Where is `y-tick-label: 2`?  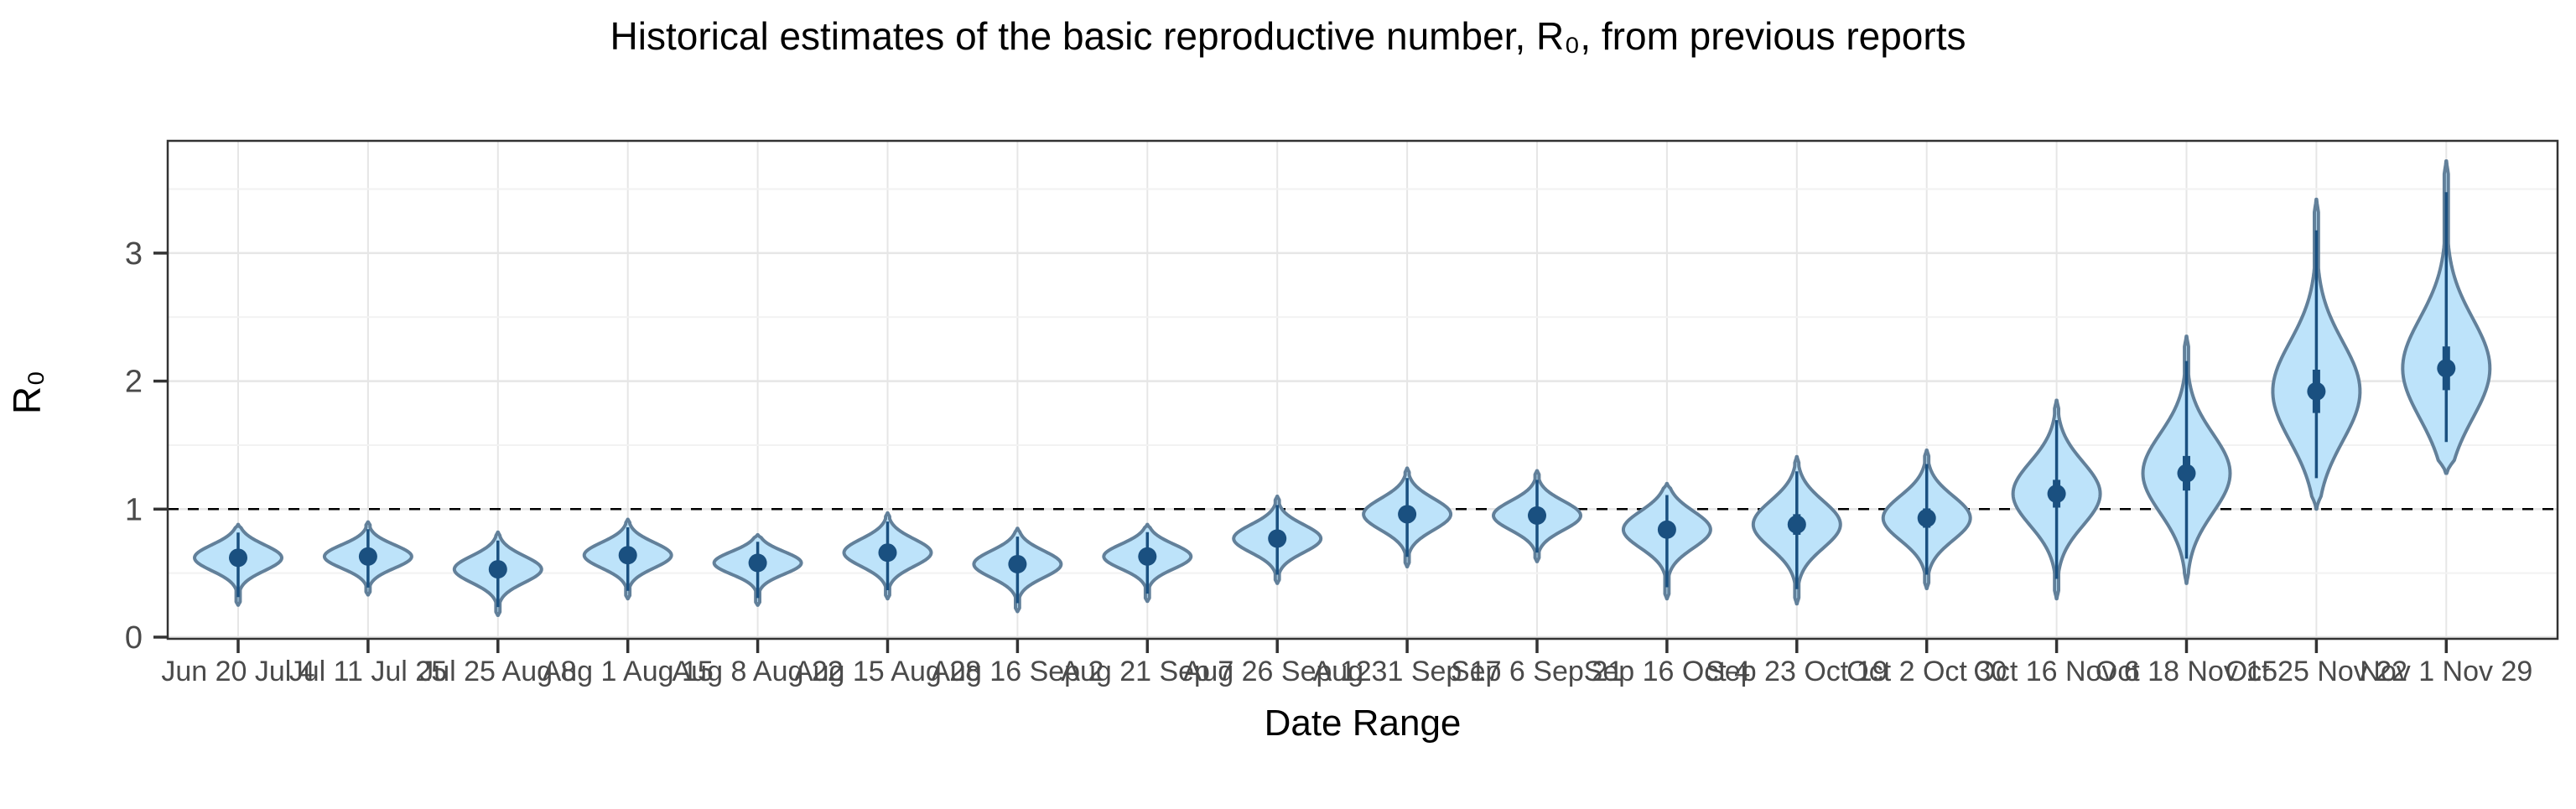 y-tick-label: 2 is located at coordinates (134, 382).